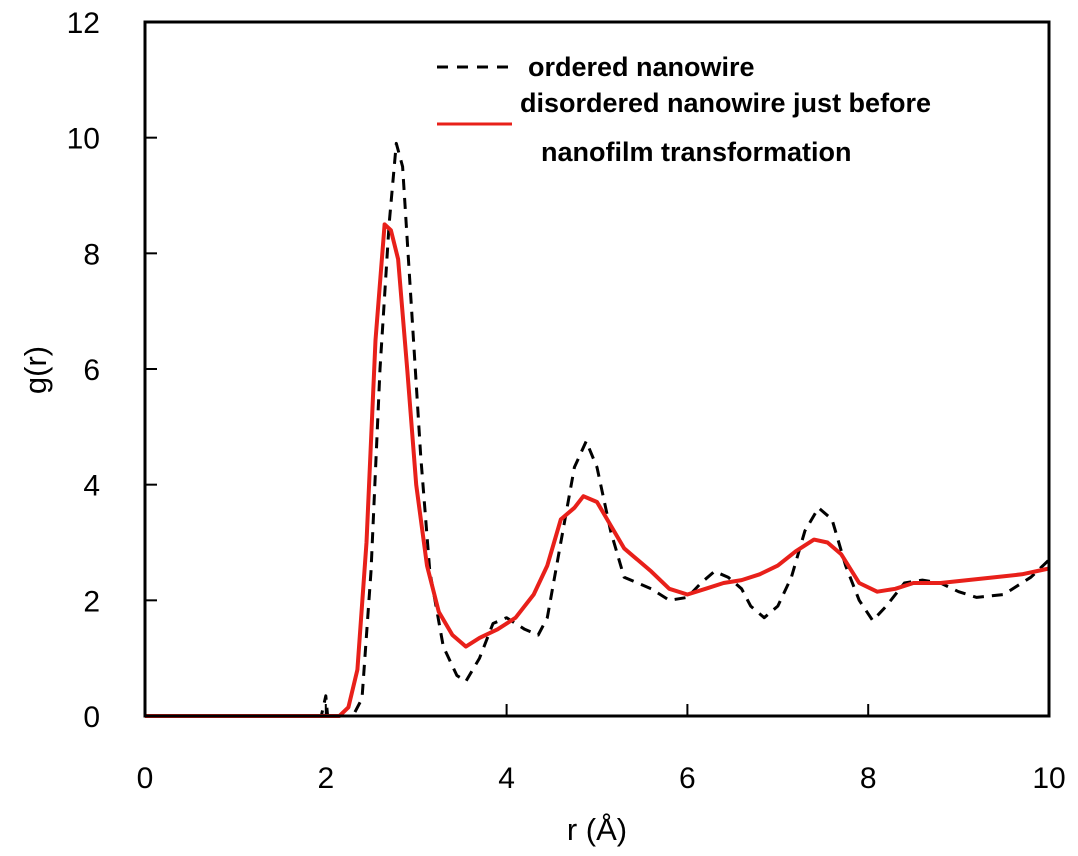 The width and height of the screenshot is (1078, 856). Describe the element at coordinates (91, 254) in the screenshot. I see `y-tick-label: 8` at that location.